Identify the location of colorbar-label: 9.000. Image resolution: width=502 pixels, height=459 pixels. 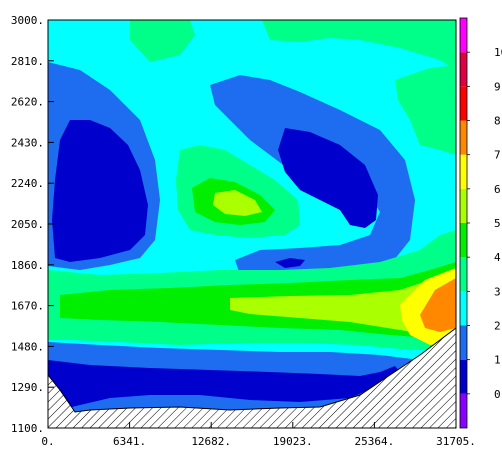
(498, 86).